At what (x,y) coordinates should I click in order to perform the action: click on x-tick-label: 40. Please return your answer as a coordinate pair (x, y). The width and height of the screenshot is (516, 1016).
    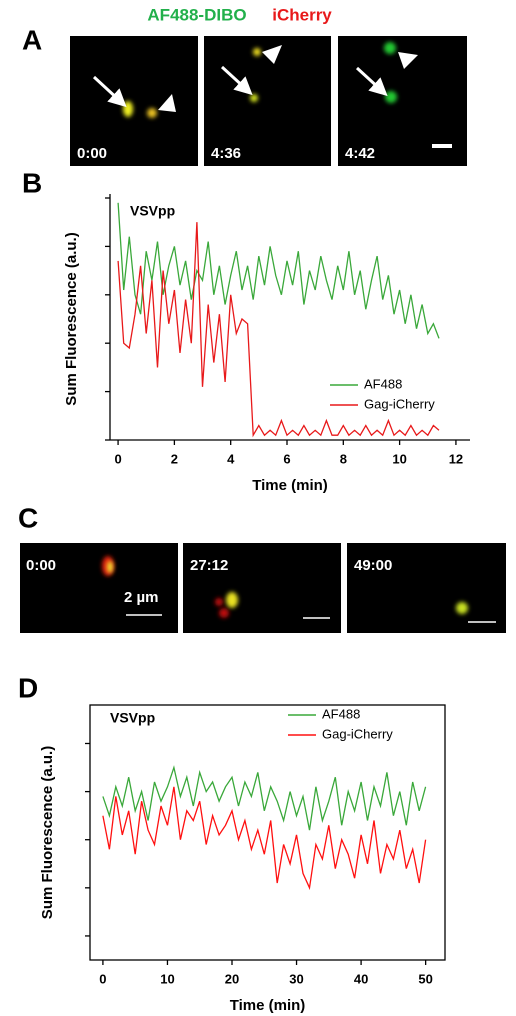
    Looking at the image, I should click on (361, 978).